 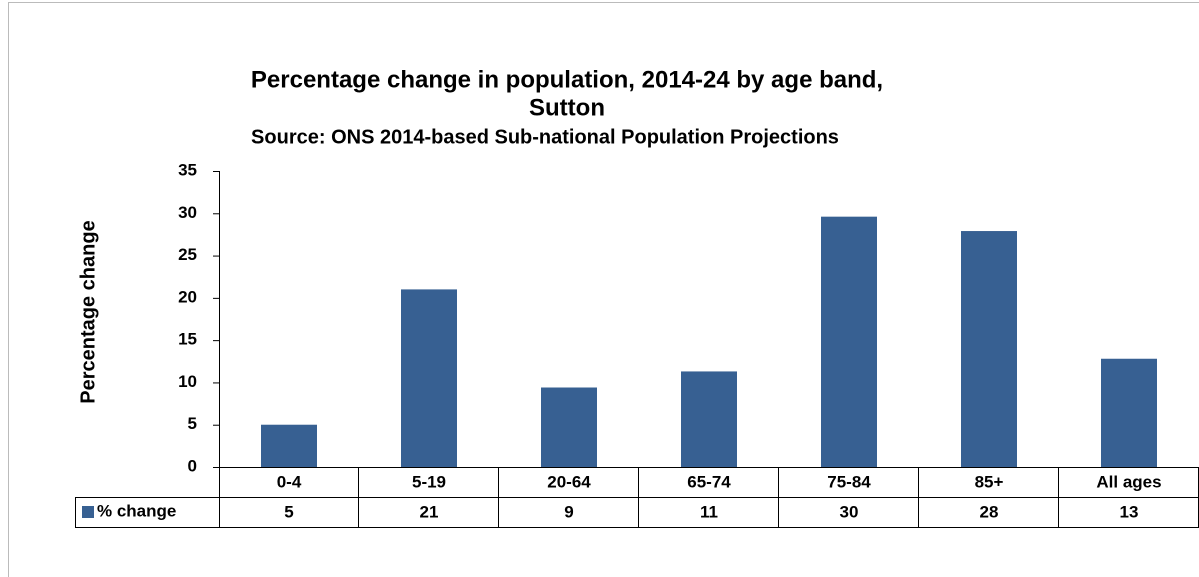 What do you see at coordinates (1128, 481) in the screenshot?
I see `x-tick-label: All ages` at bounding box center [1128, 481].